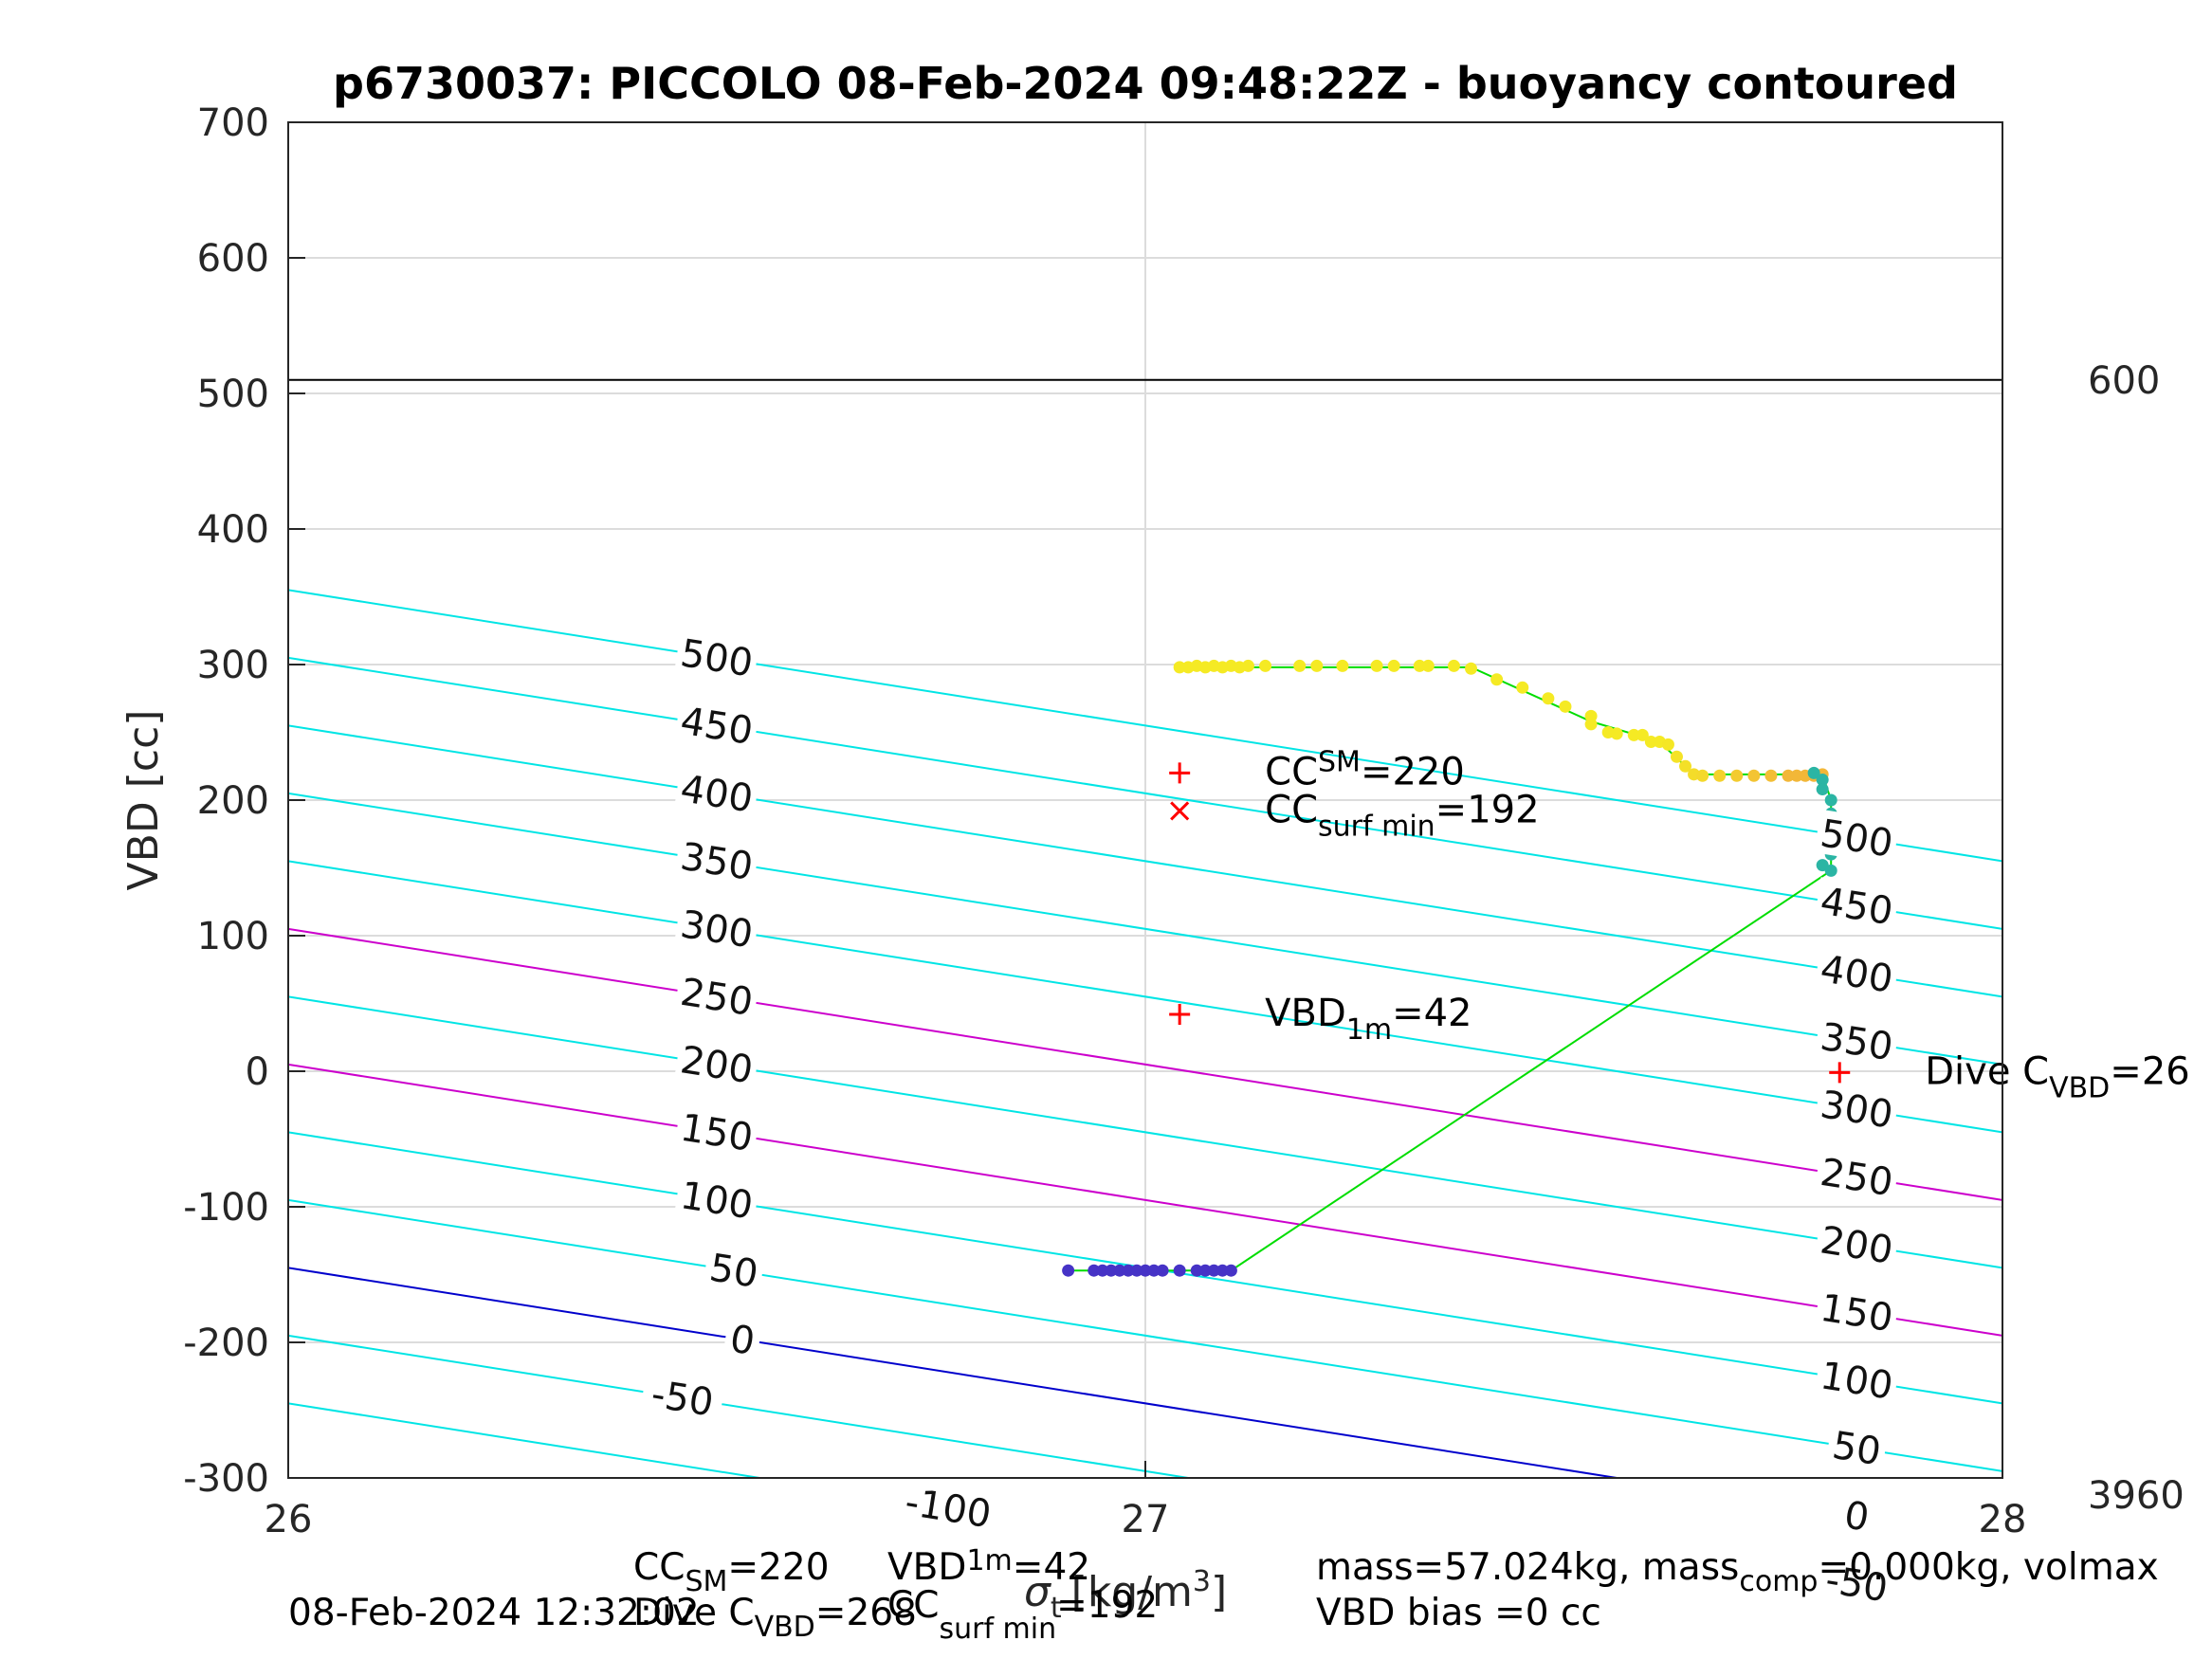 The image size is (2212, 1659). Describe the element at coordinates (1988, 1567) in the screenshot. I see `footer-mass-post: =0.000kg, volmax` at that location.